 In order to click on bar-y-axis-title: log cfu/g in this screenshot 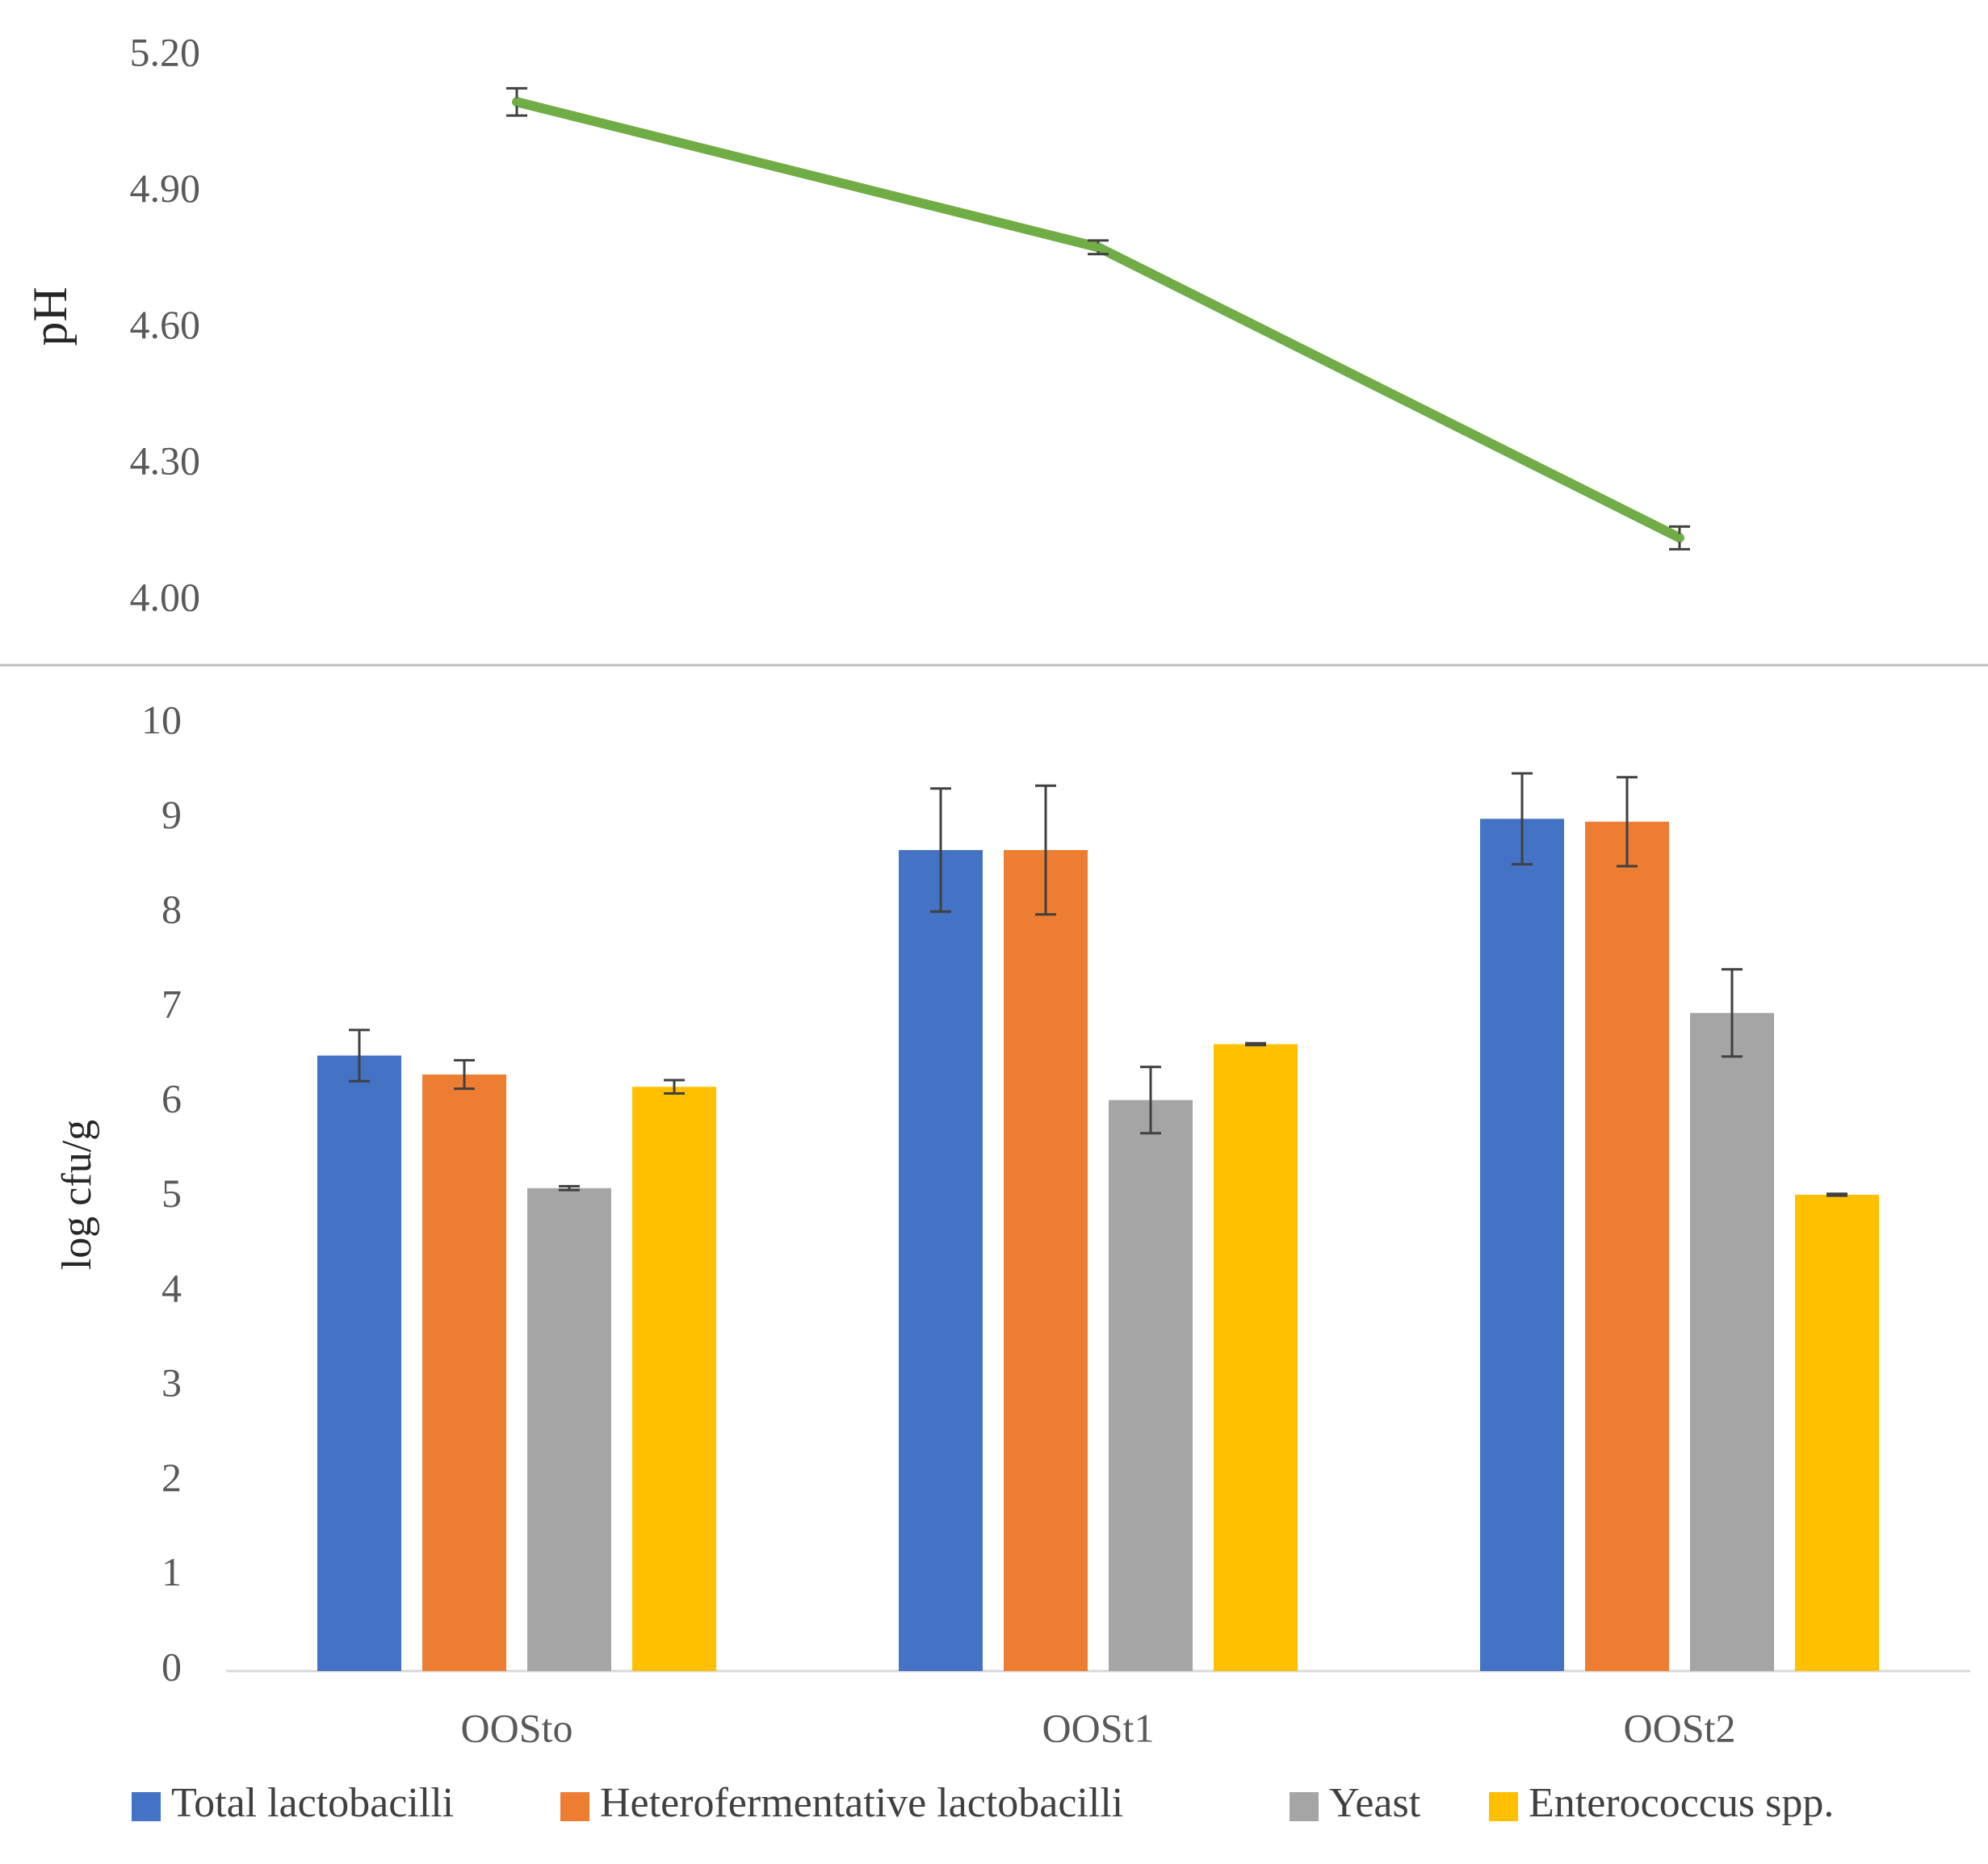, I will do `click(77, 1195)`.